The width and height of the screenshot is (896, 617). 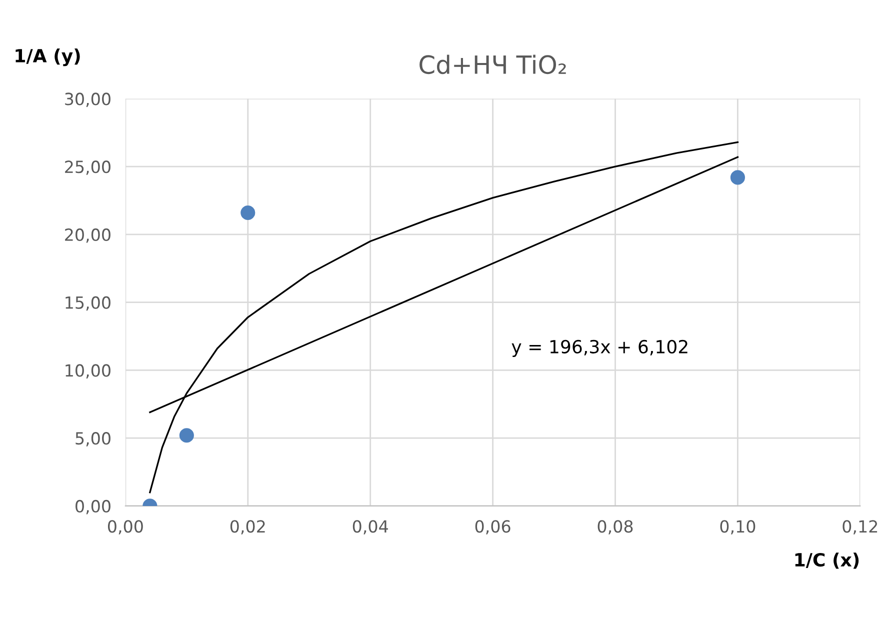 What do you see at coordinates (87, 235) in the screenshot?
I see `y-tick-label: 20,00` at bounding box center [87, 235].